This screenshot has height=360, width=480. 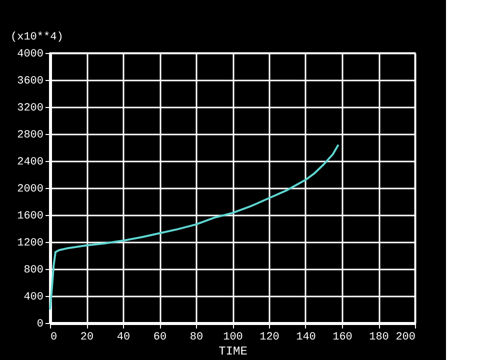 What do you see at coordinates (34, 270) in the screenshot?
I see `y-tick-label: 800` at bounding box center [34, 270].